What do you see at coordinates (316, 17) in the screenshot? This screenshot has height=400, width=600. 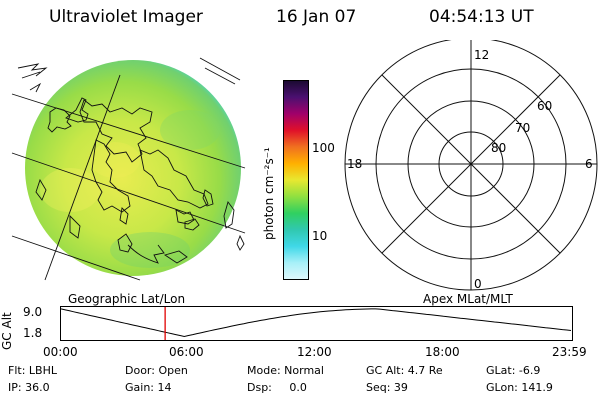 I see `image-date: 16 Jan 07` at bounding box center [316, 17].